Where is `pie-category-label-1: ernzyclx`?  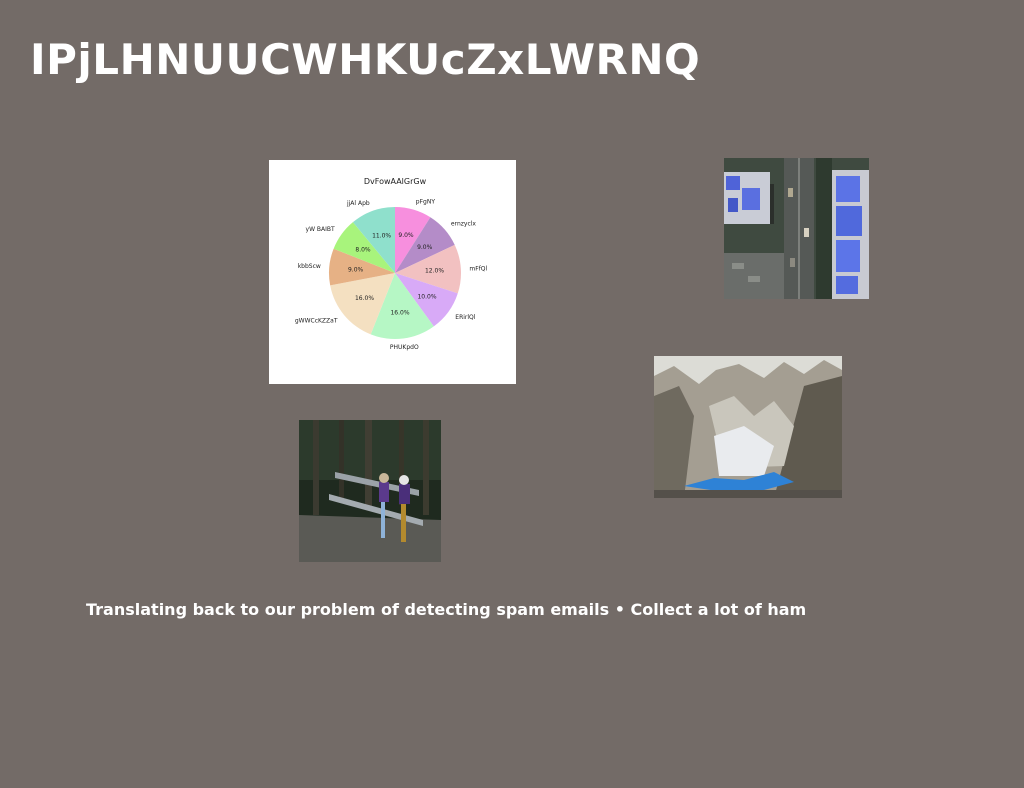
pie-category-label-1: ernzyclx is located at coordinates (464, 224).